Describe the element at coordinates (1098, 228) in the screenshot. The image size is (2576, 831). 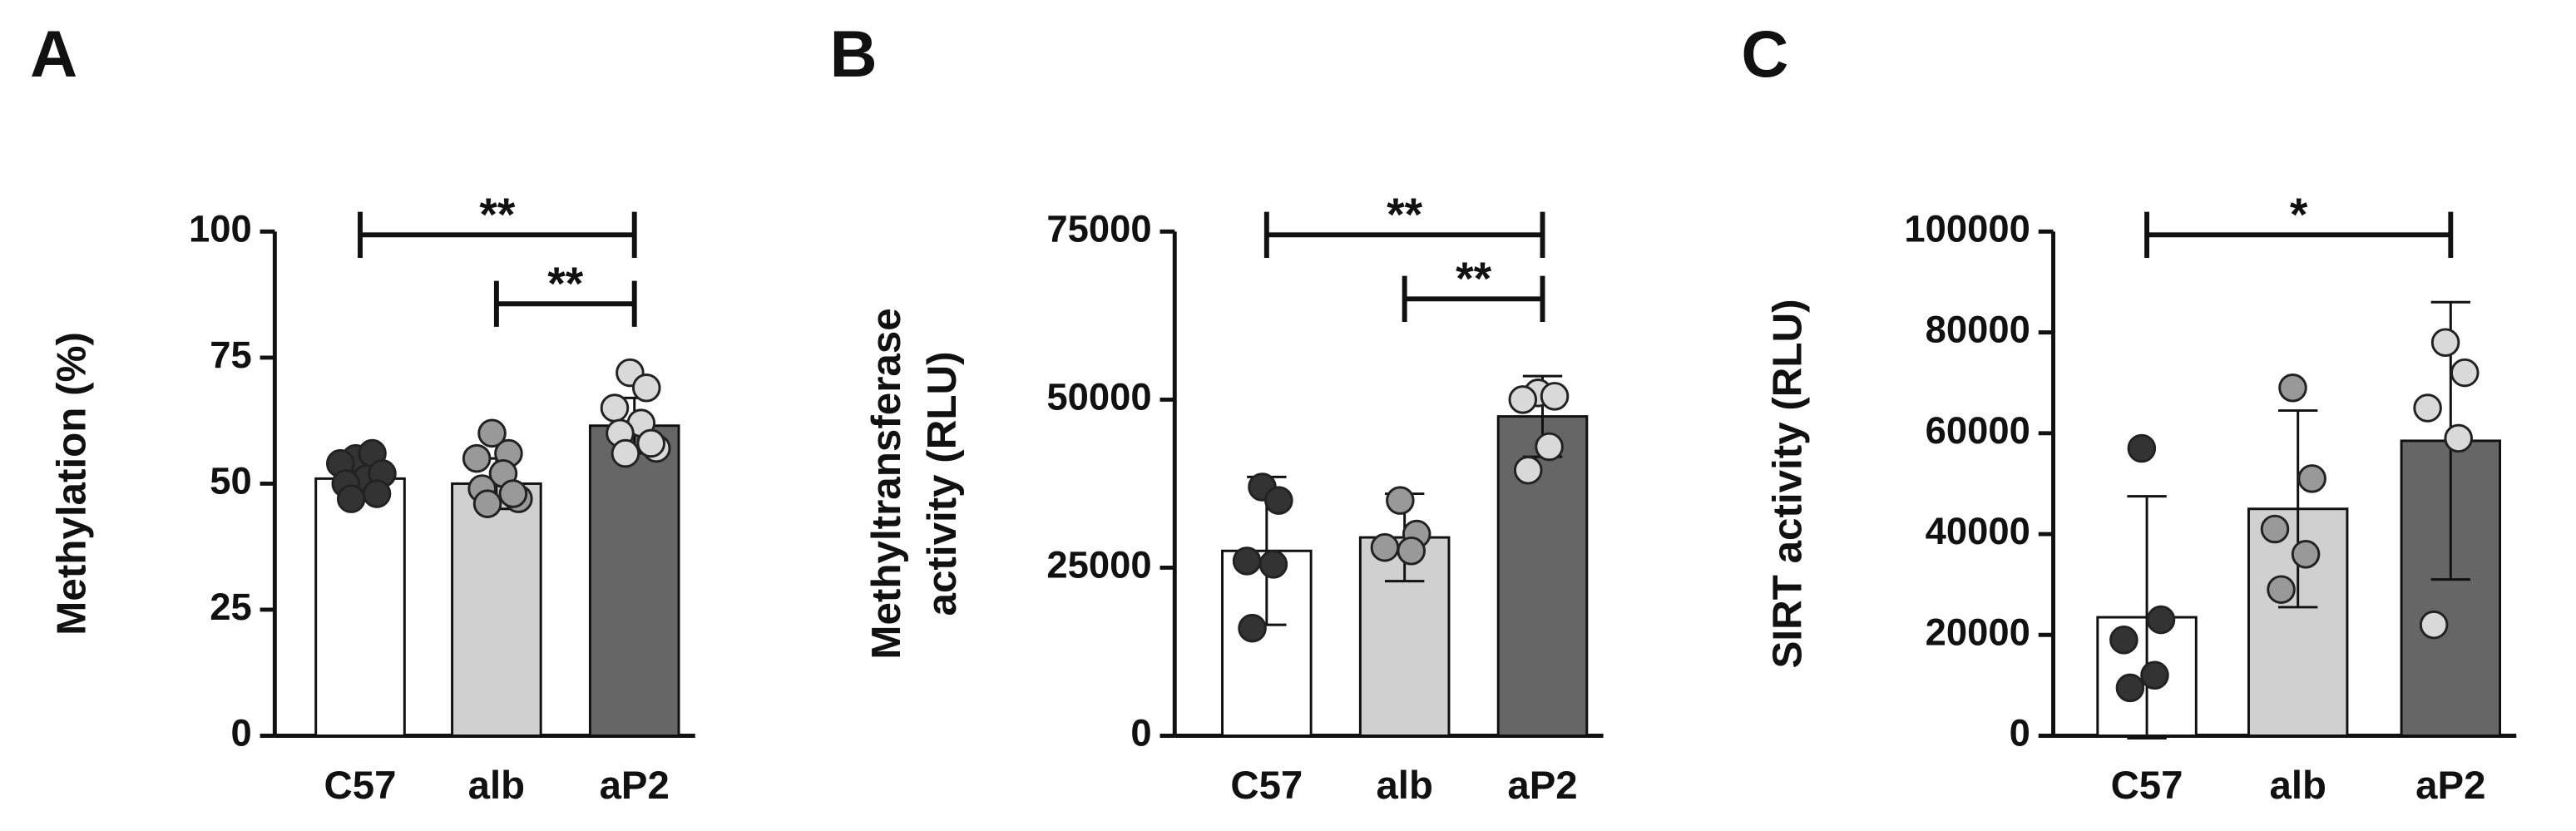
I see `y-tick-label: 75000` at that location.